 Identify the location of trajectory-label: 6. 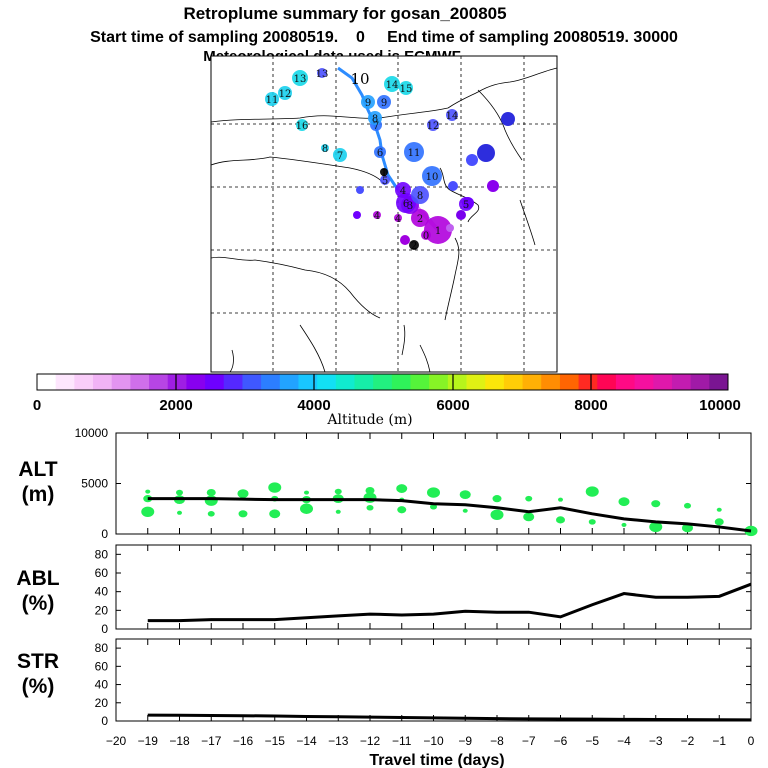
(380, 153).